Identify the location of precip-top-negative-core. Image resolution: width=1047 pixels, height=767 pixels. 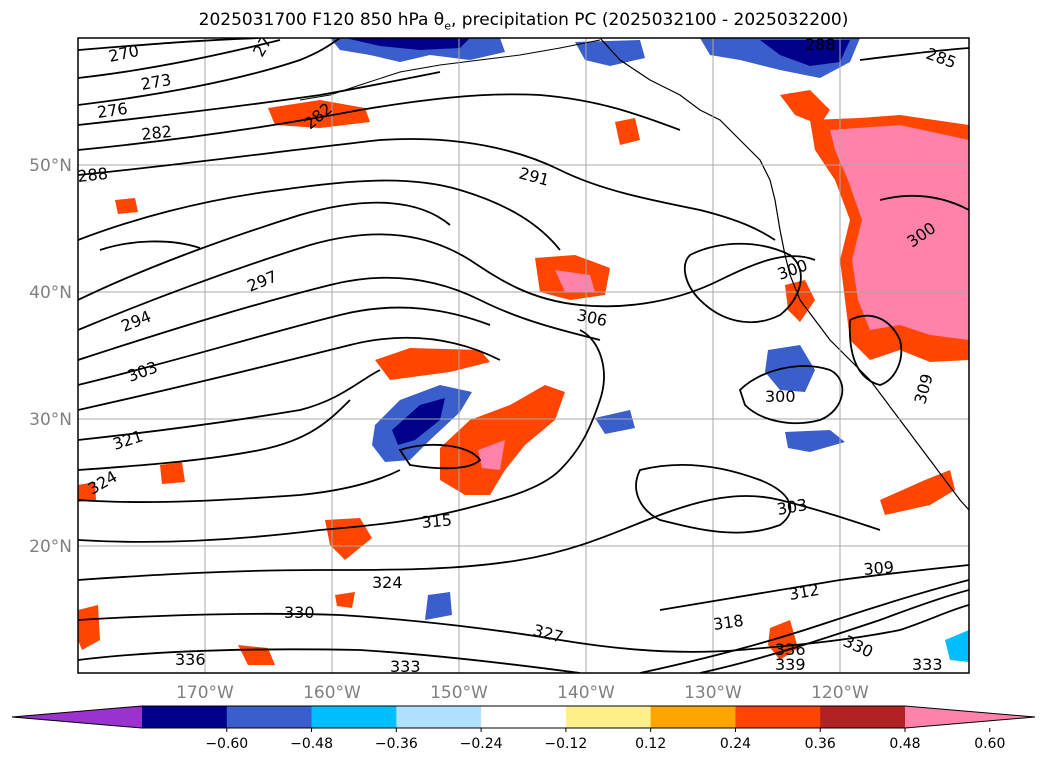
(407, 44).